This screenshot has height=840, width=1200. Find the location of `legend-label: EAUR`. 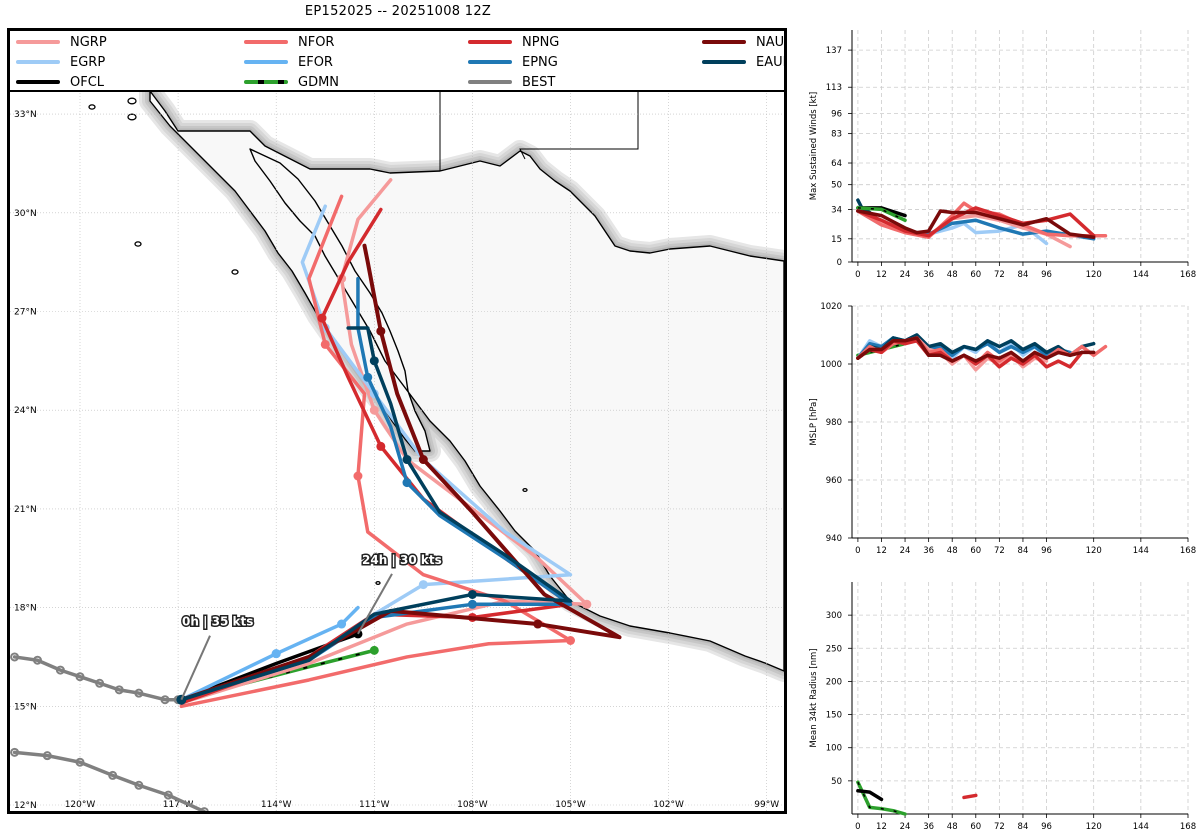

legend-label: EAUR is located at coordinates (770, 62).